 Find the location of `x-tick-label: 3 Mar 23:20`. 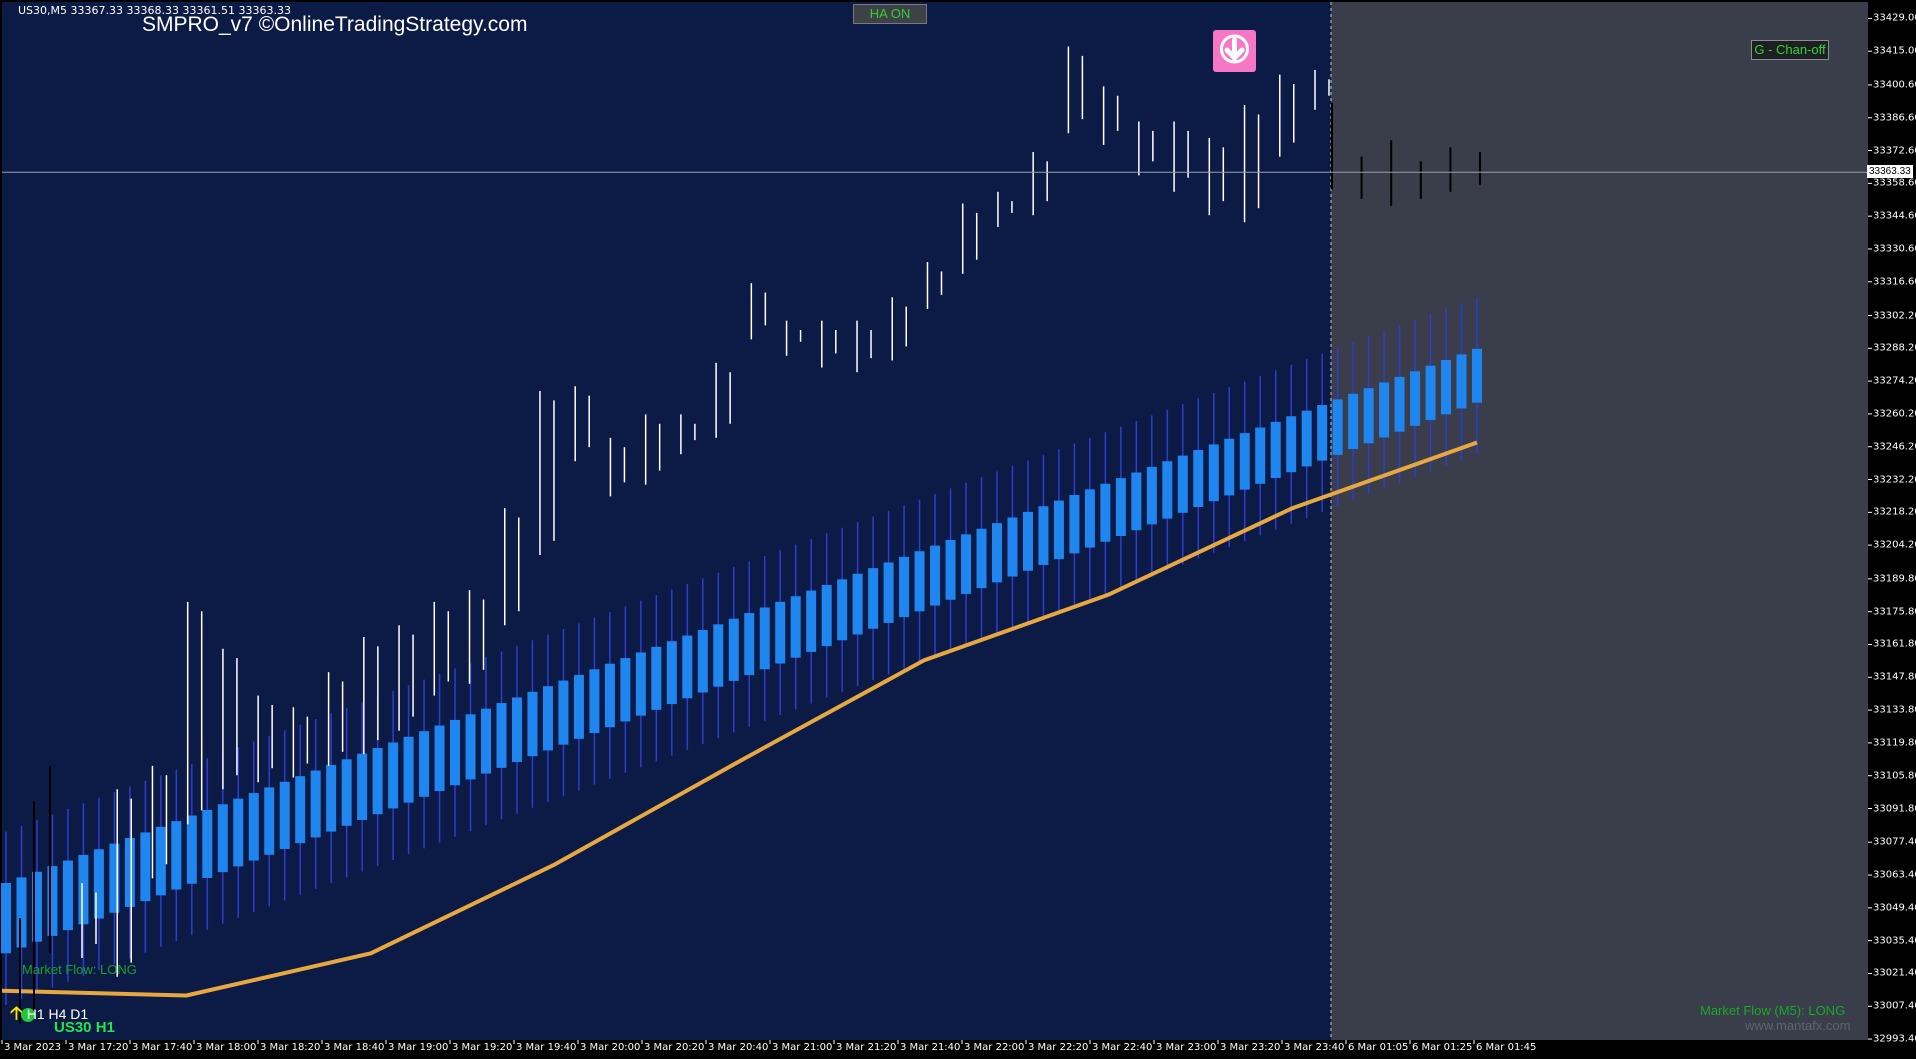

x-tick-label: 3 Mar 23:20 is located at coordinates (1250, 1047).